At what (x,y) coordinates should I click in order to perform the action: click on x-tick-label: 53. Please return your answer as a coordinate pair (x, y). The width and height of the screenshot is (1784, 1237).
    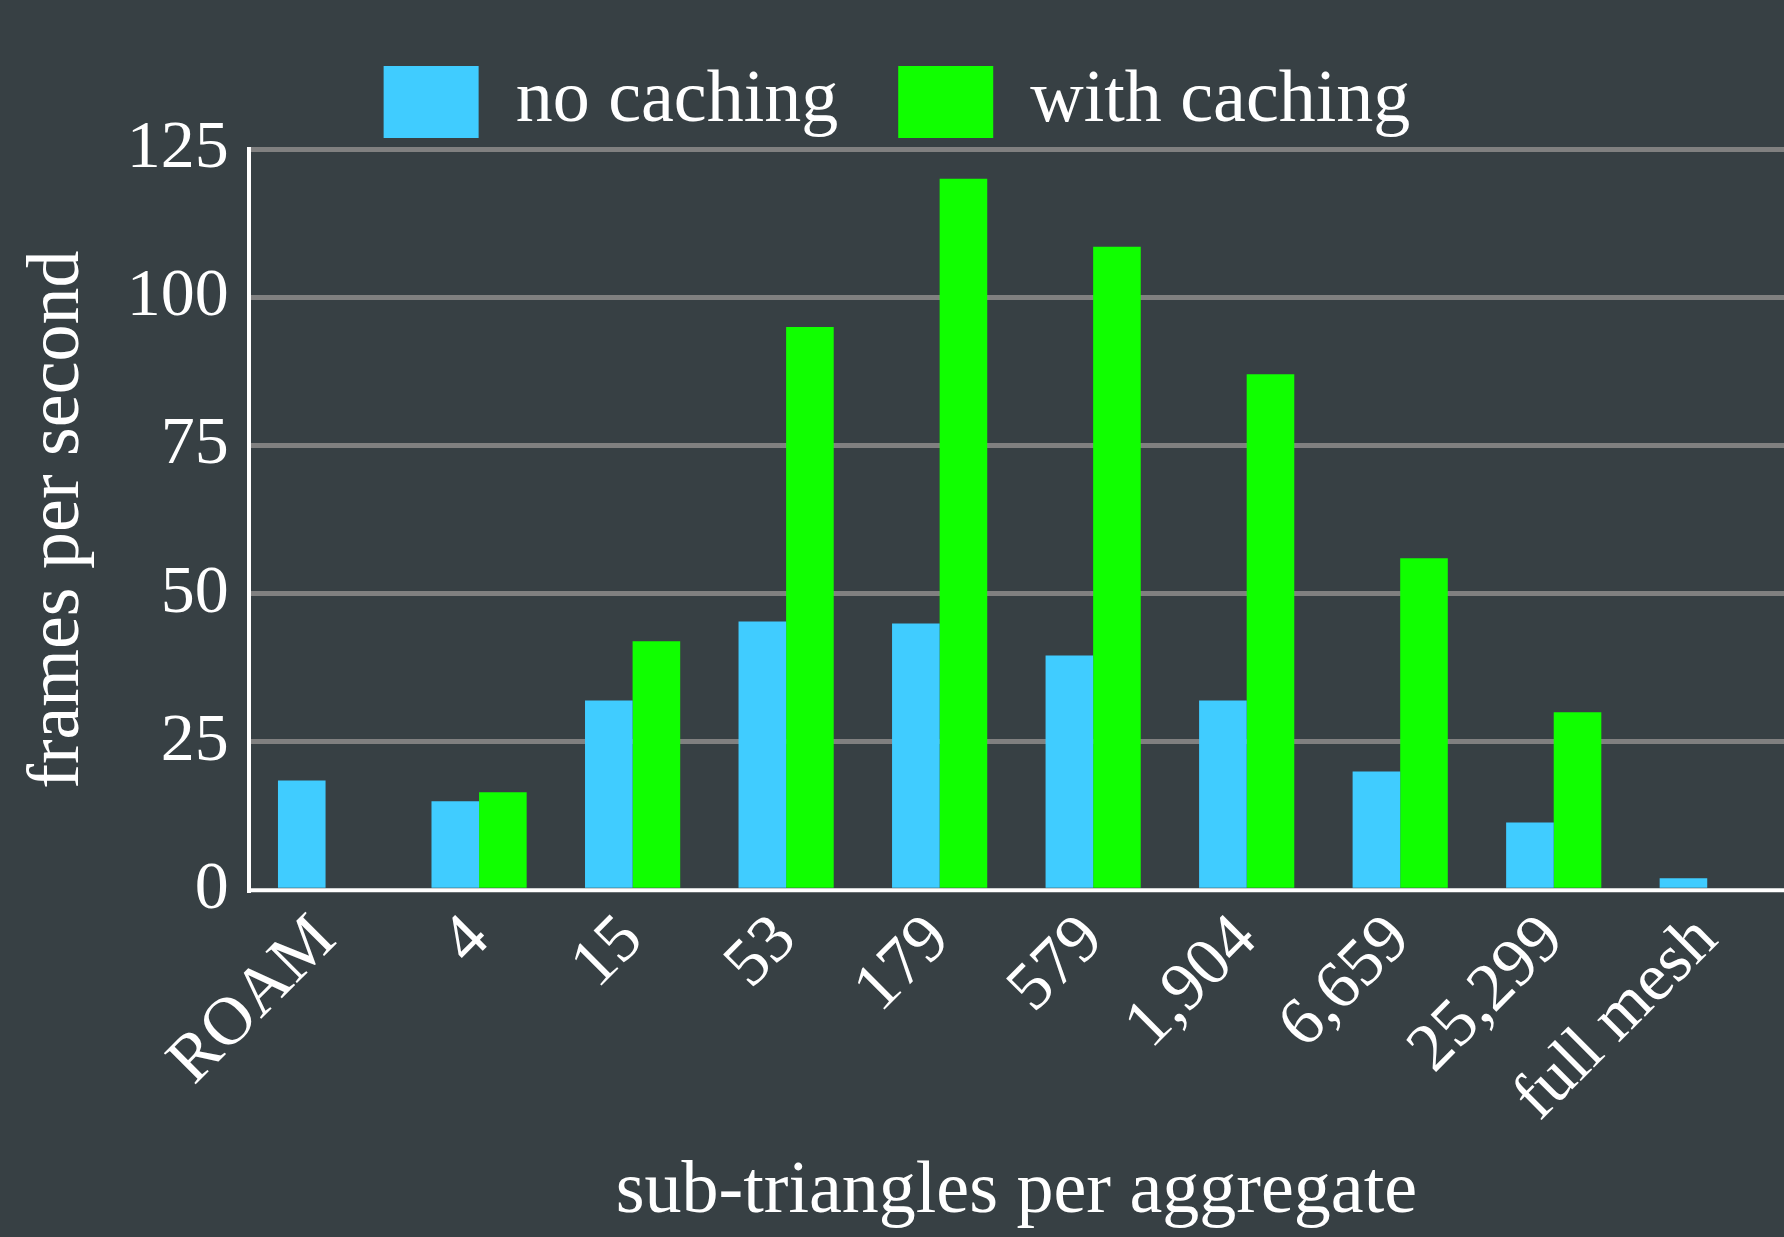
    Looking at the image, I should click on (758, 949).